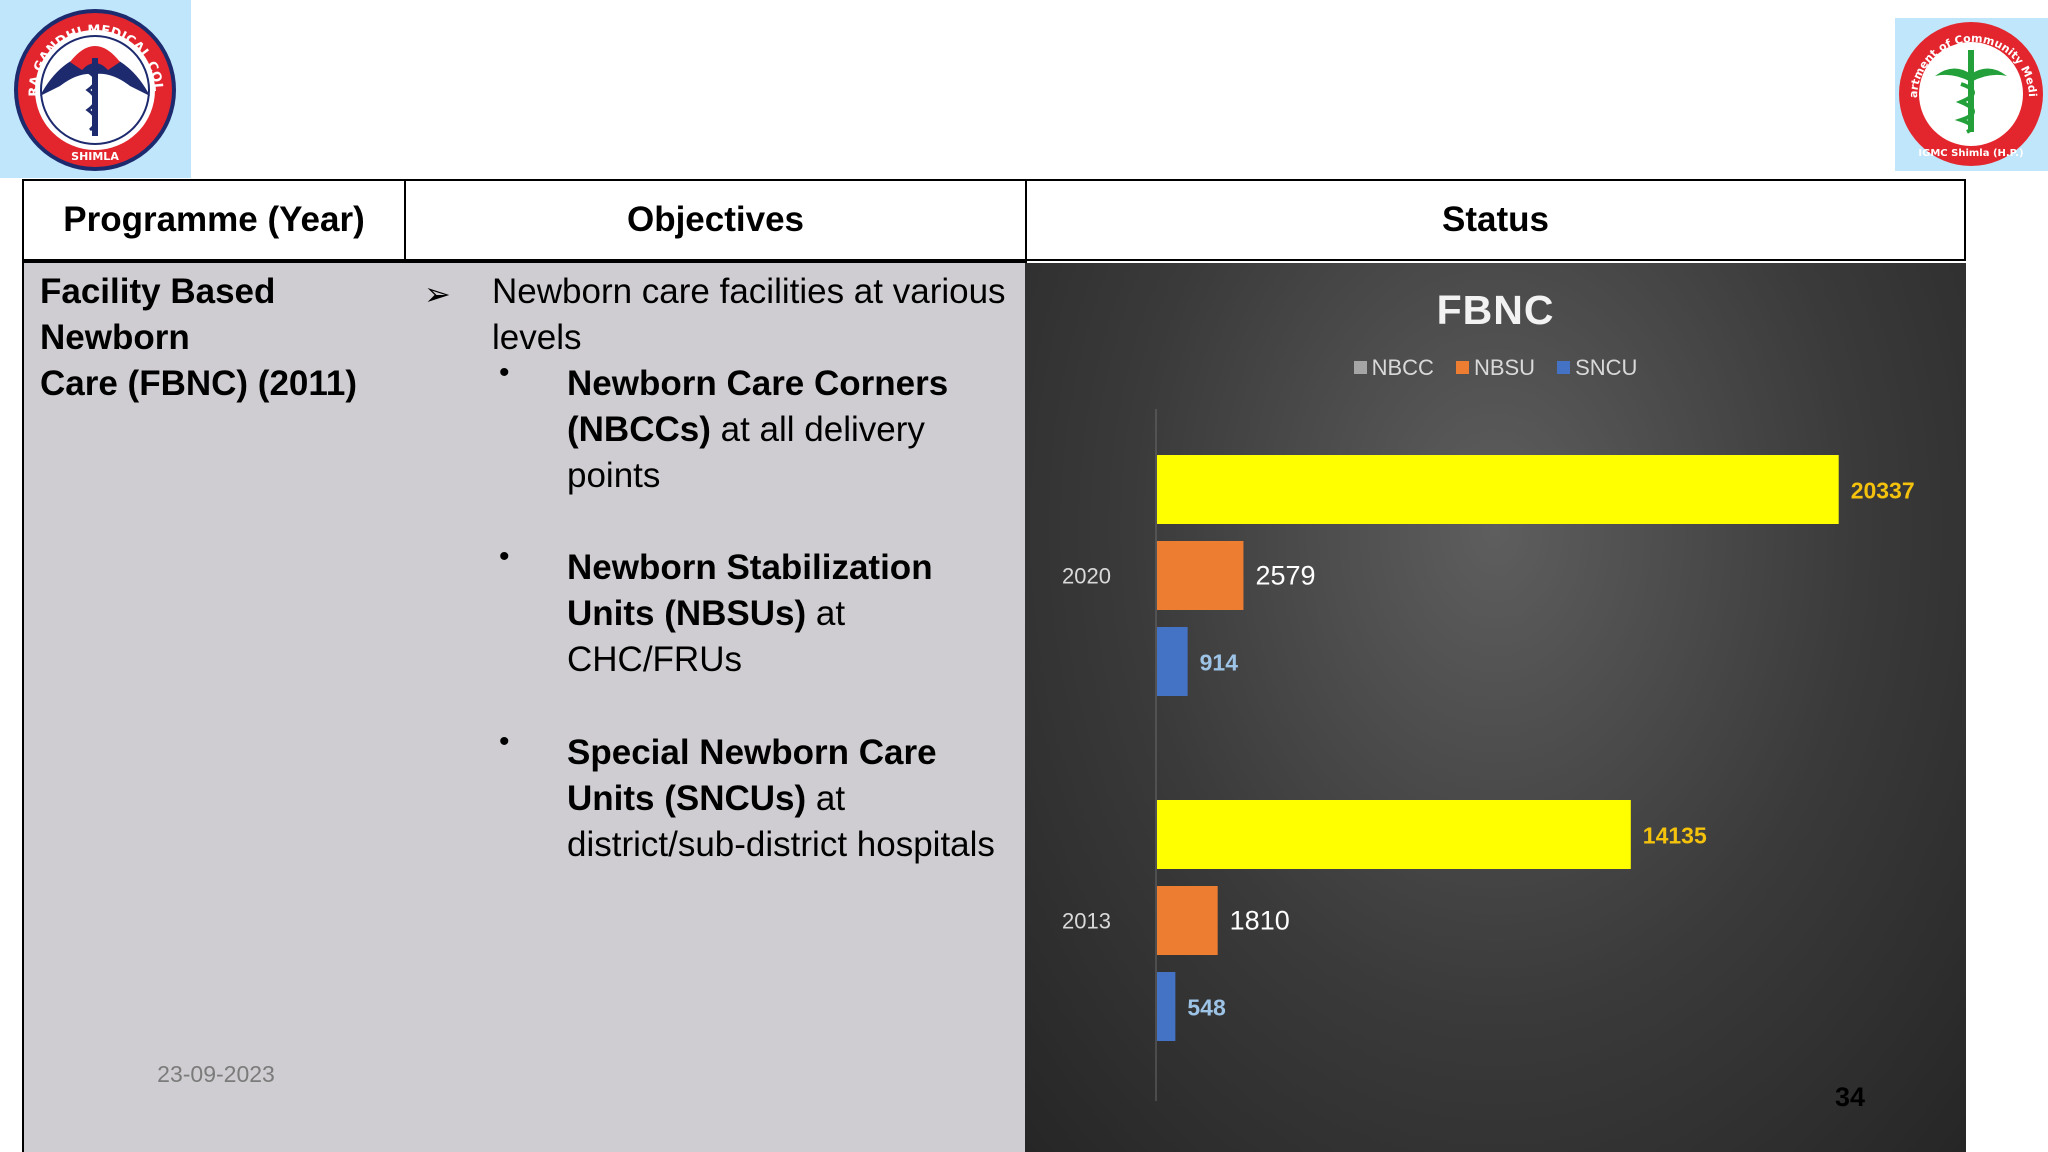 This screenshot has height=1152, width=2048. Describe the element at coordinates (1172, 661) in the screenshot. I see `bar-sncu-2020` at that location.